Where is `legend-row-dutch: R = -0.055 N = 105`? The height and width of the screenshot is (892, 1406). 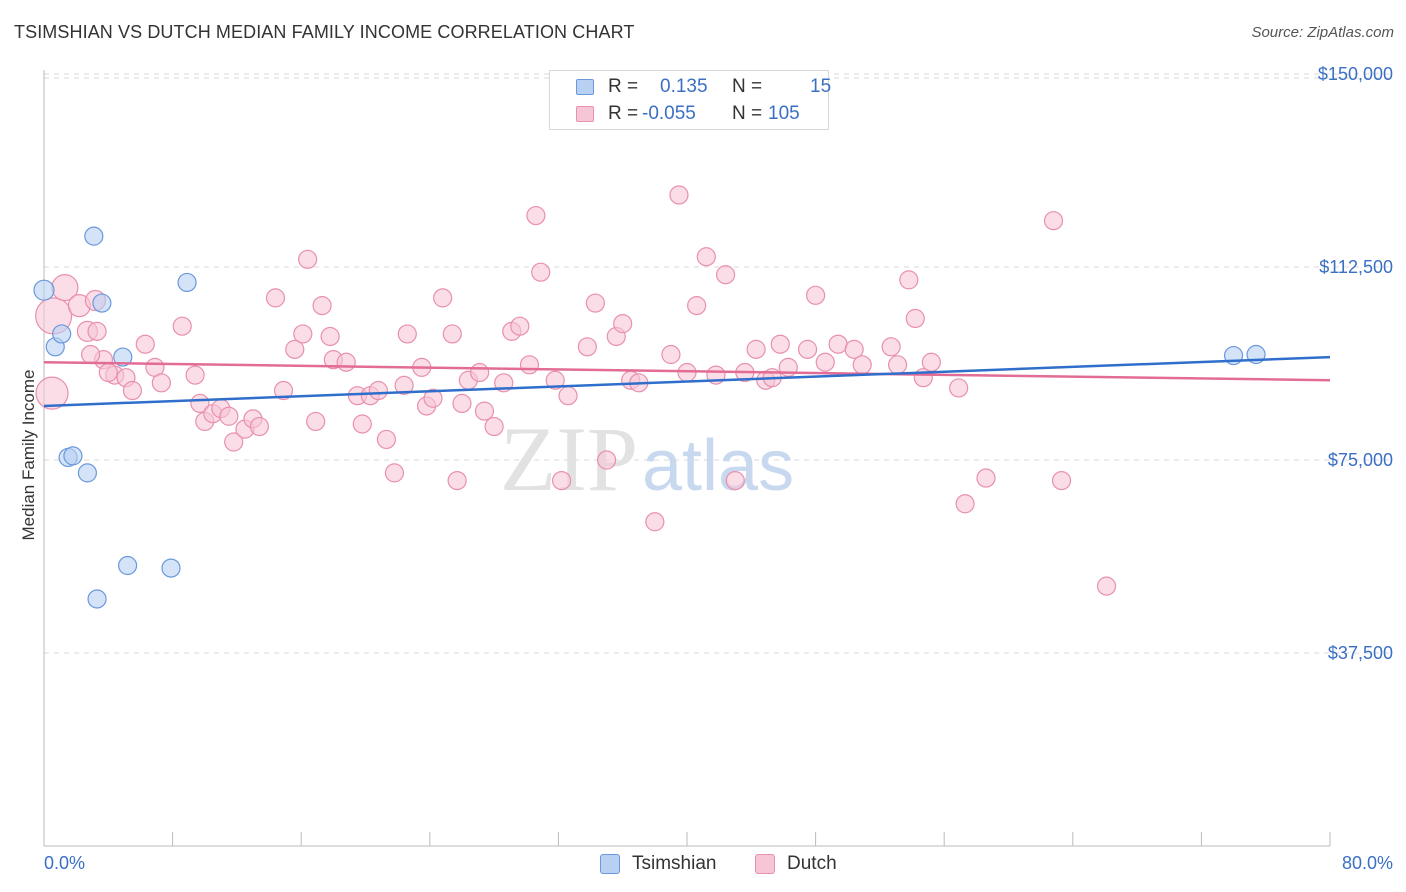 legend-row-dutch: R = -0.055 N = 105 is located at coordinates (689, 114).